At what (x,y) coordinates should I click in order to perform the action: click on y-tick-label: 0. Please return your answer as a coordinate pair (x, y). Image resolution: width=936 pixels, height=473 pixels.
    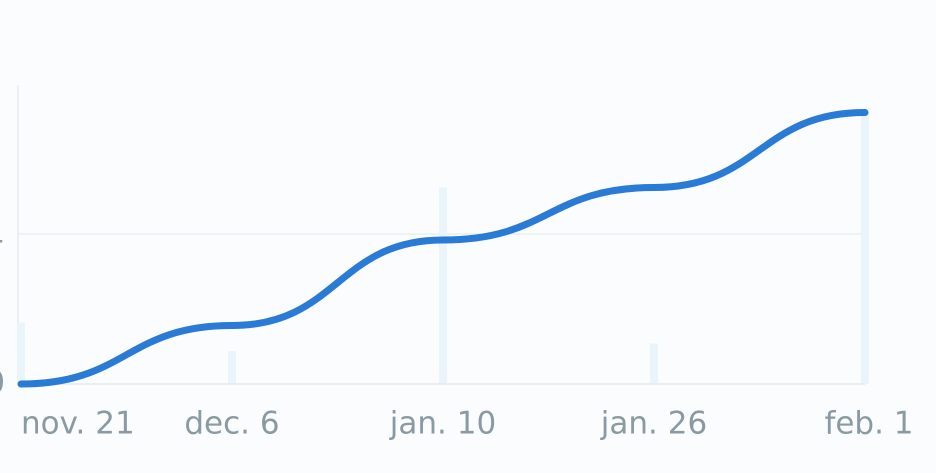
    Looking at the image, I should click on (2, 383).